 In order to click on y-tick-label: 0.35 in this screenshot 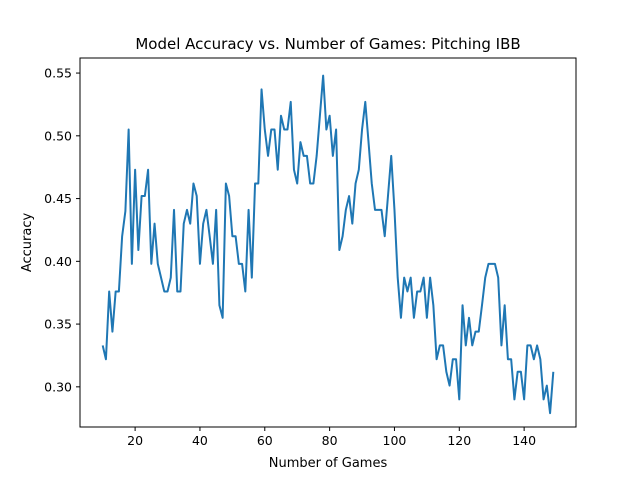, I will do `click(58, 324)`.